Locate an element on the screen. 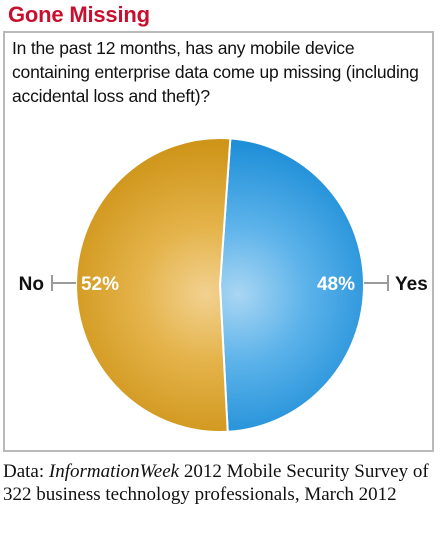 The image size is (440, 541). data-label-yes: 48% is located at coordinates (336, 284).